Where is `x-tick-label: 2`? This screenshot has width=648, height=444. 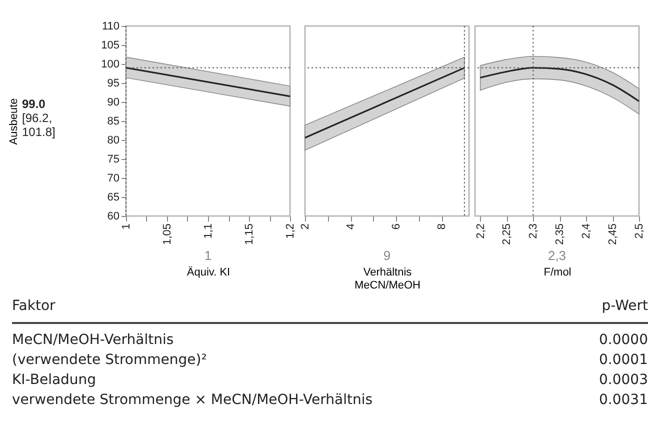 x-tick-label: 2 is located at coordinates (306, 227).